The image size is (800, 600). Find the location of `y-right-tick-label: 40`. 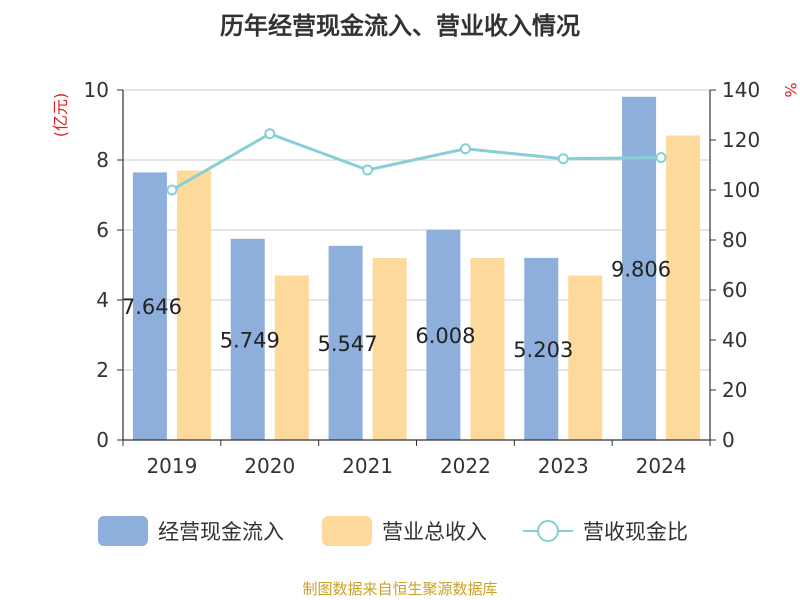

y-right-tick-label: 40 is located at coordinates (734, 340).